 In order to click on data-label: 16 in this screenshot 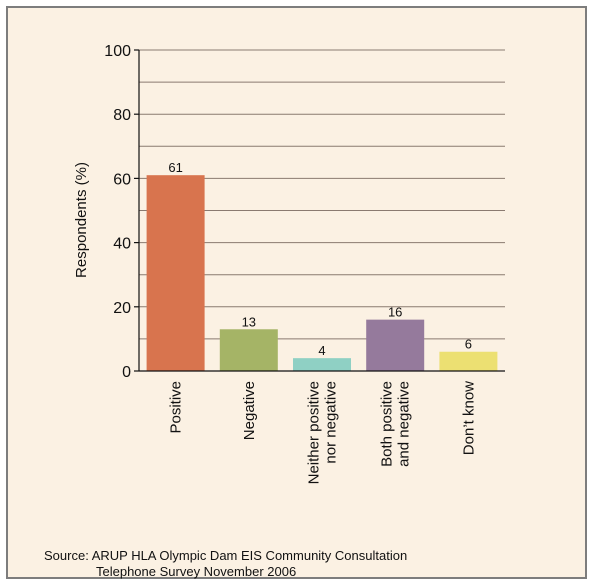, I will do `click(395, 312)`.